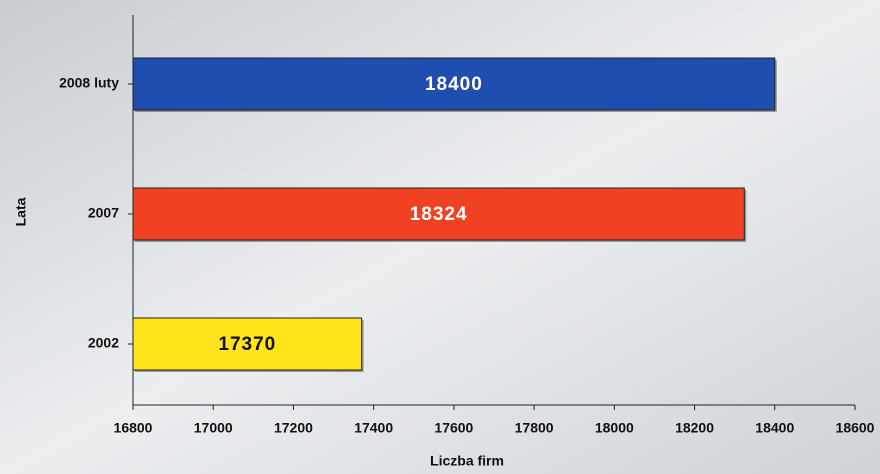  Describe the element at coordinates (373, 428) in the screenshot. I see `x-tick-label: 17400` at that location.